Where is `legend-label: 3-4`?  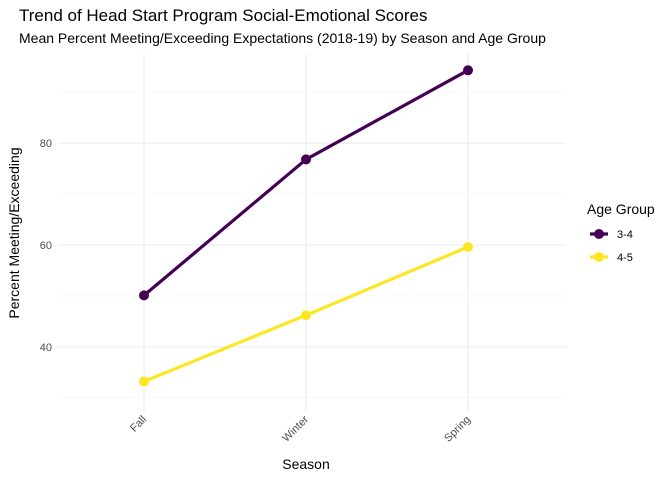 legend-label: 3-4 is located at coordinates (625, 235).